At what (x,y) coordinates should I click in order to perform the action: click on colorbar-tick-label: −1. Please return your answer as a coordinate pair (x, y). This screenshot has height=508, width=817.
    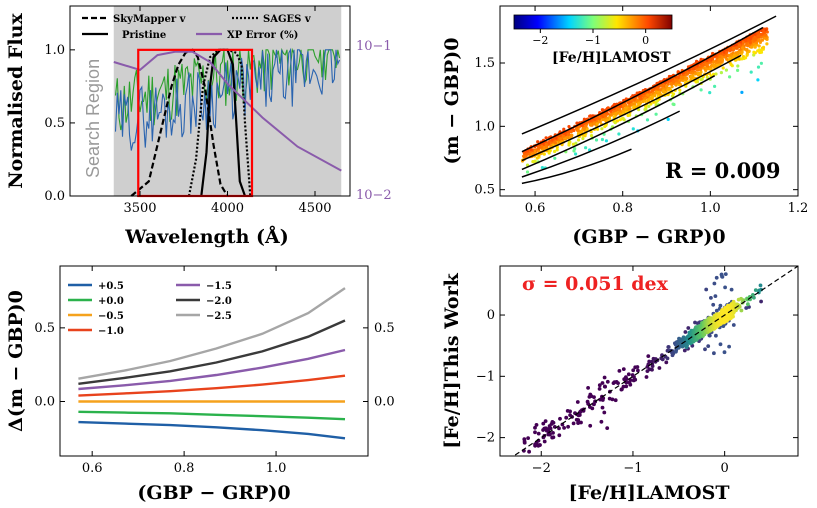
    Looking at the image, I should click on (593, 40).